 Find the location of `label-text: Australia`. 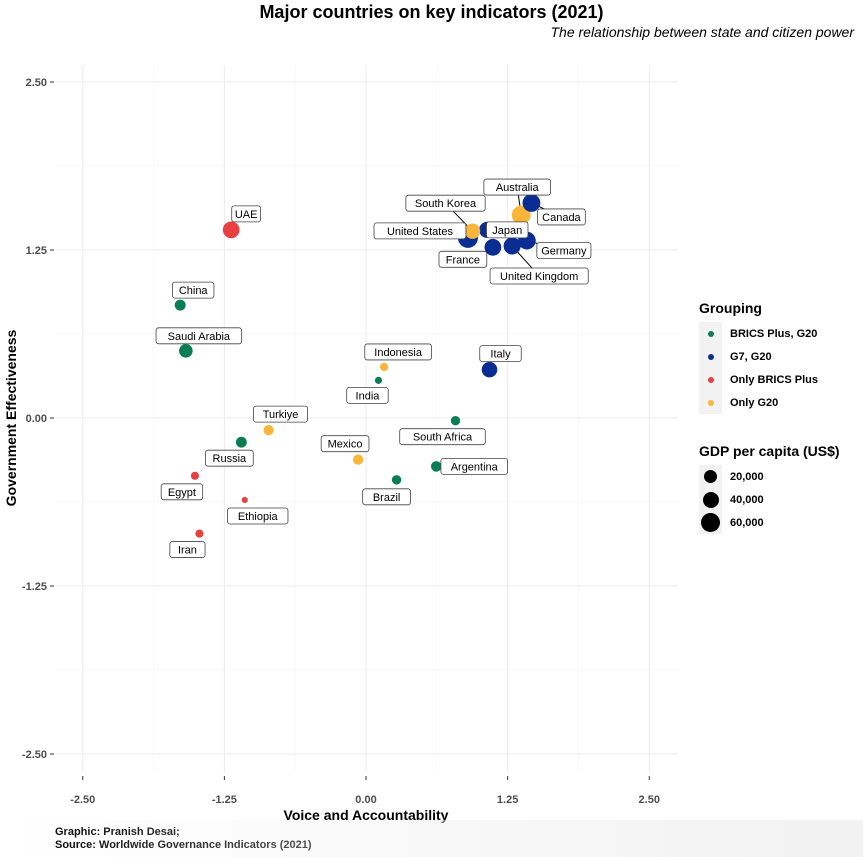

label-text: Australia is located at coordinates (518, 188).